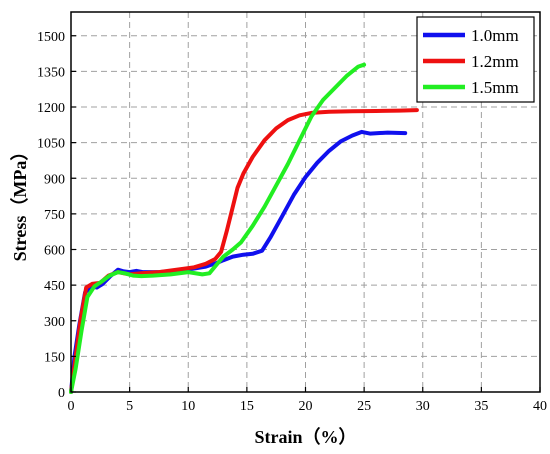  I want to click on x-tick-label: 30, so click(423, 406).